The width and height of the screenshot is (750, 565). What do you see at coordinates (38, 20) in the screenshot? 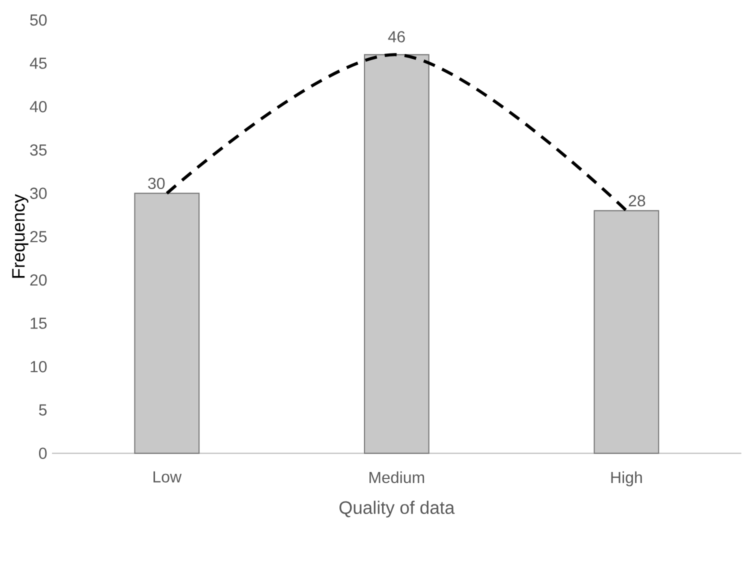
I see `y-tick-label: 50` at bounding box center [38, 20].